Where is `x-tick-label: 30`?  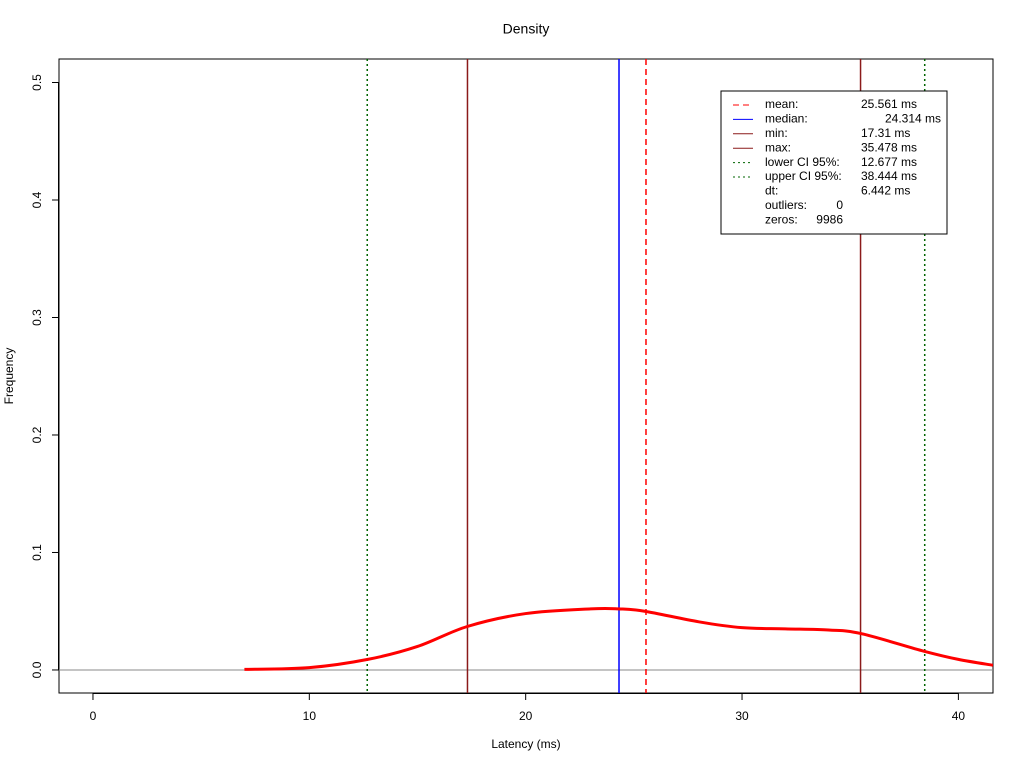
x-tick-label: 30 is located at coordinates (742, 716).